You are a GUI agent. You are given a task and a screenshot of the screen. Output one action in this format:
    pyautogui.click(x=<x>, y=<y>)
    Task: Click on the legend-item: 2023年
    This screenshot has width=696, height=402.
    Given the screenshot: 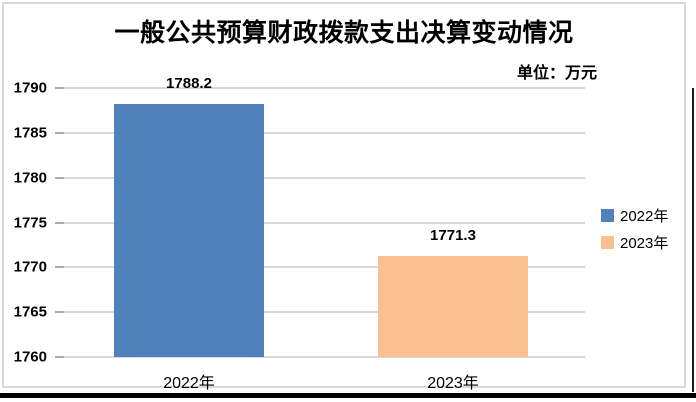 What is the action you would take?
    pyautogui.click(x=635, y=242)
    